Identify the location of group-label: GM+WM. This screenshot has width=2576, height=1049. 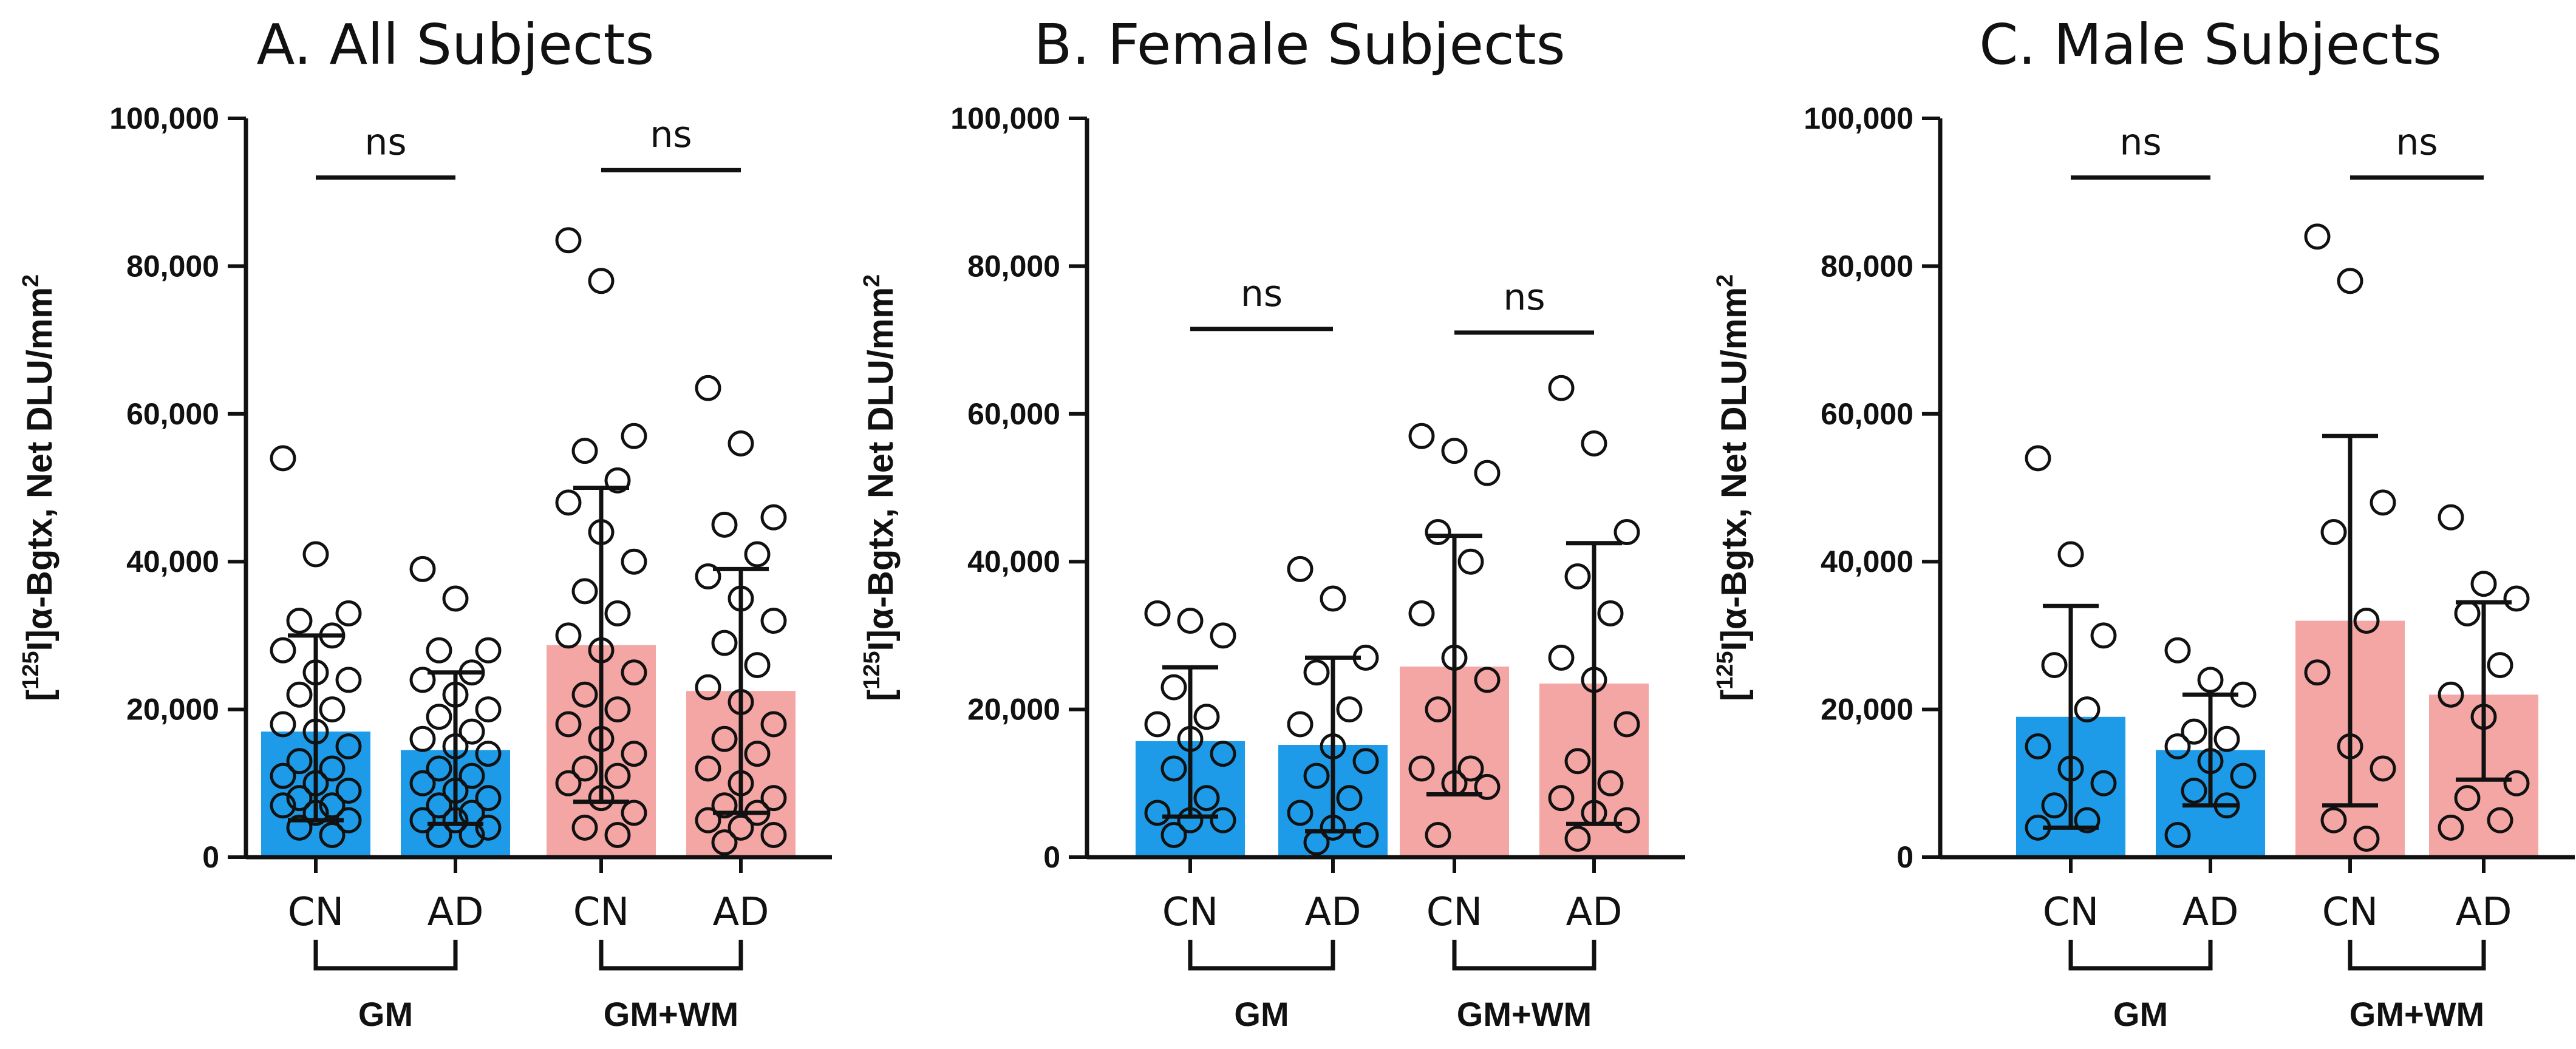
(671, 1014).